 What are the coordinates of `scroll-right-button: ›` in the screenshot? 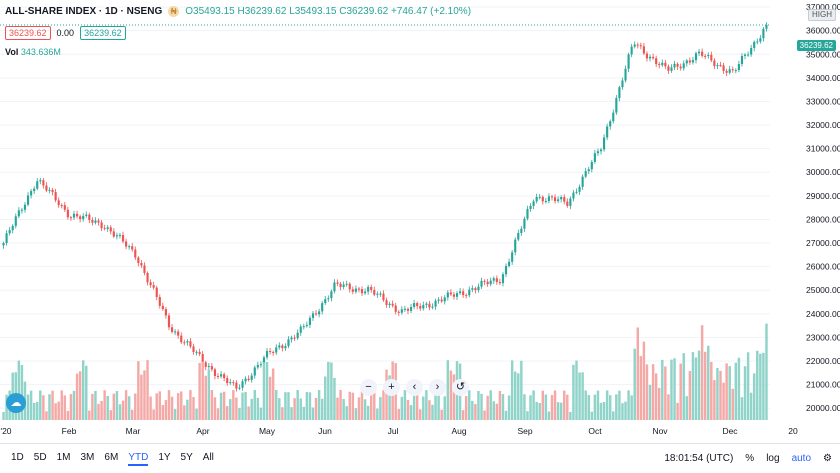 It's located at (437, 387).